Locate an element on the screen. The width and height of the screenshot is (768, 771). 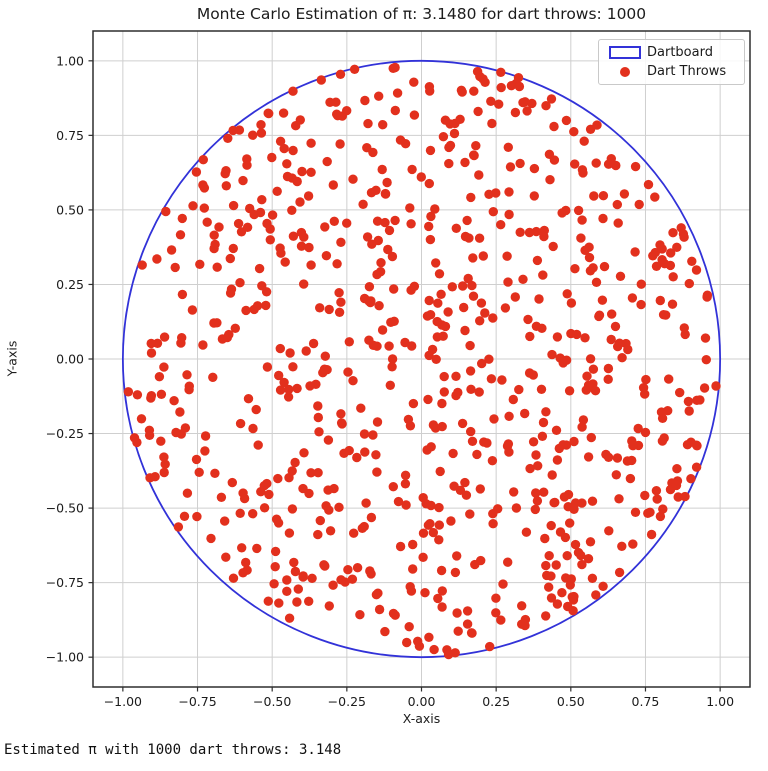
x-axis-label: X-axis is located at coordinates (421, 718).